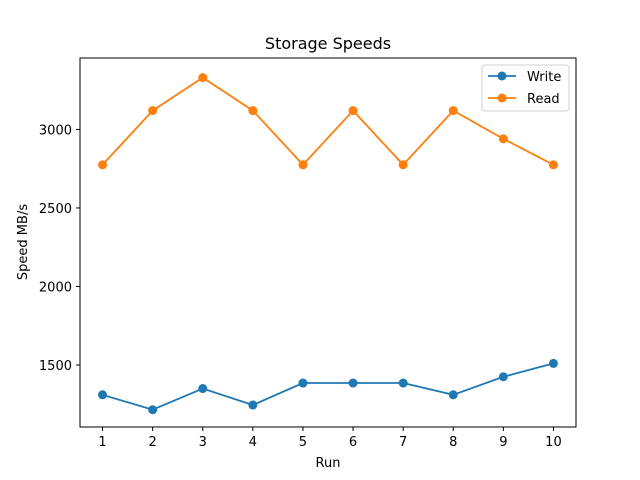 Image resolution: width=640 pixels, height=480 pixels. Describe the element at coordinates (23, 242) in the screenshot. I see `y-axis-label: Speed MB/s` at that location.